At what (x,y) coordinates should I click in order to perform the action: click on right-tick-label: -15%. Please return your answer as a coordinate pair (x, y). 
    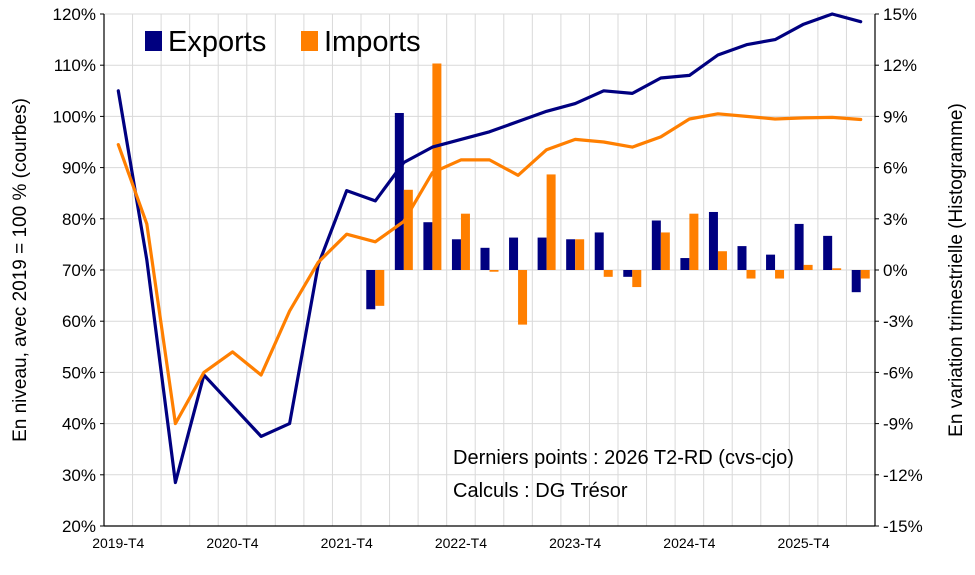
    Looking at the image, I should click on (903, 526).